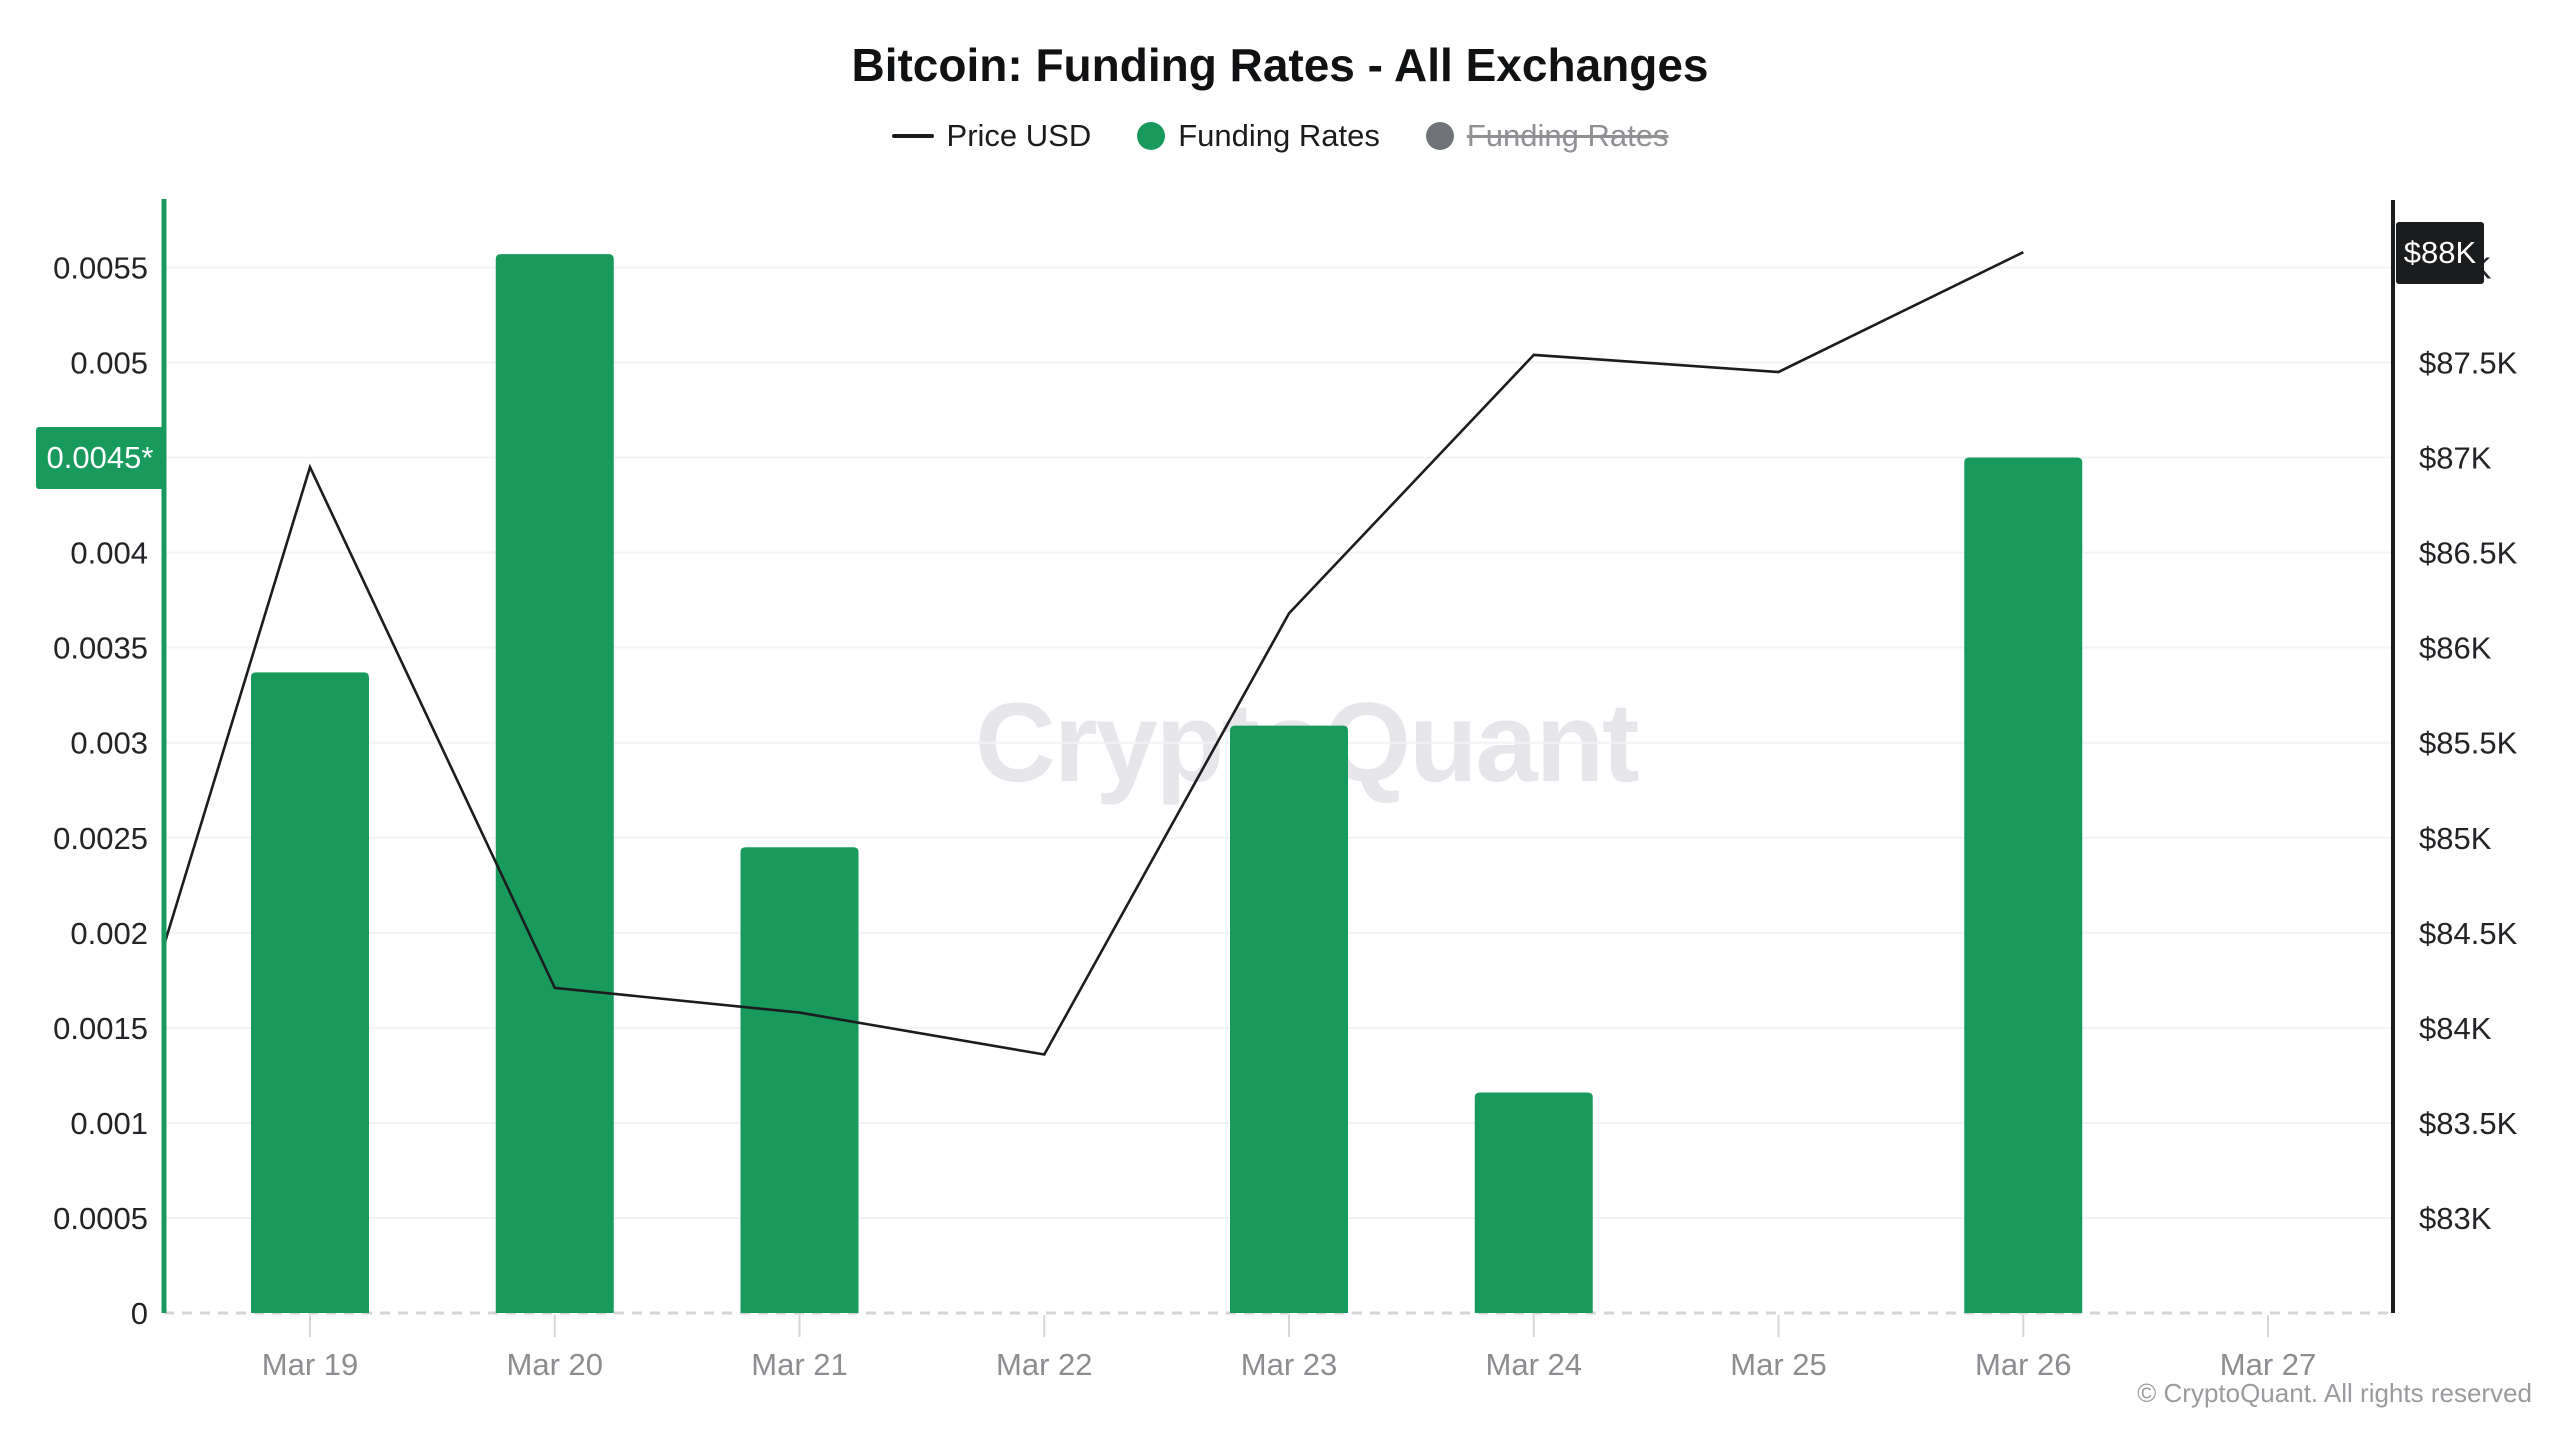 The width and height of the screenshot is (2560, 1440). Describe the element at coordinates (2468, 933) in the screenshot. I see `right-axis-tick-label: $84.5K` at that location.